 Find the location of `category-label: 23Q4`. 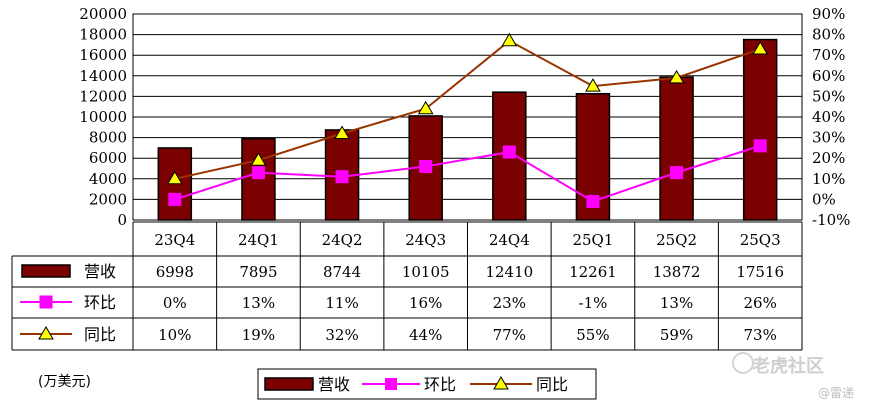

category-label: 23Q4 is located at coordinates (174, 240).